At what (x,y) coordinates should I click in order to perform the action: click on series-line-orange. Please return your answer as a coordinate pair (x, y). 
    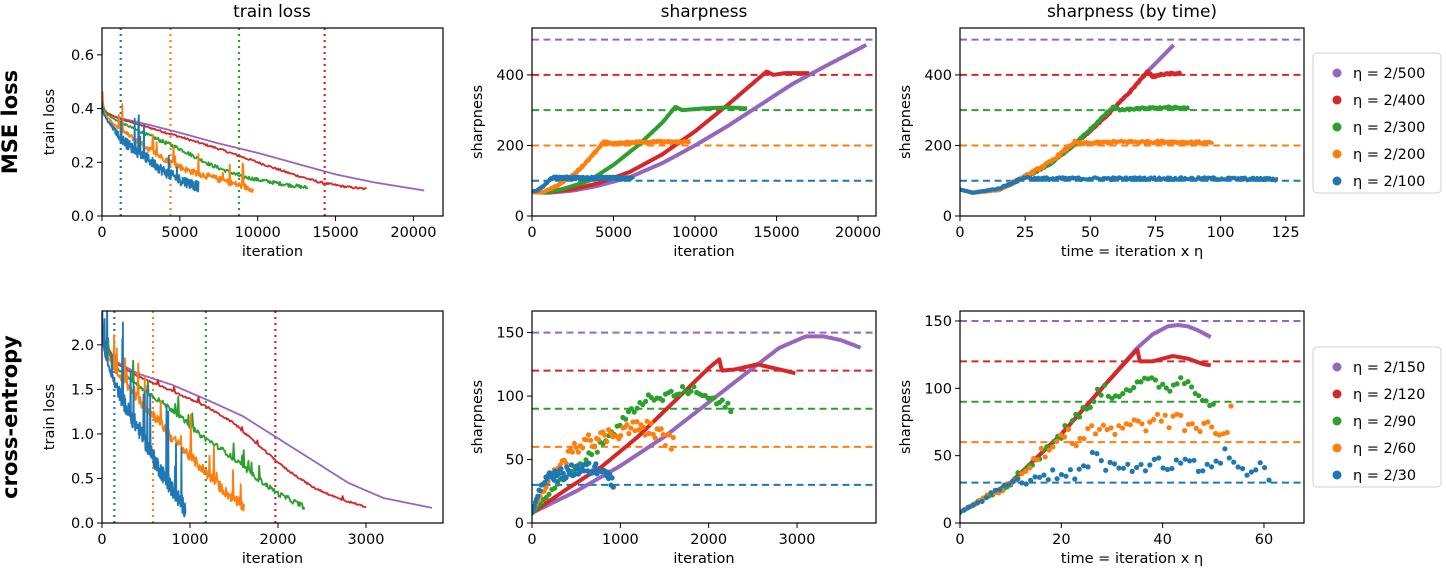
    Looking at the image, I should click on (1087, 166).